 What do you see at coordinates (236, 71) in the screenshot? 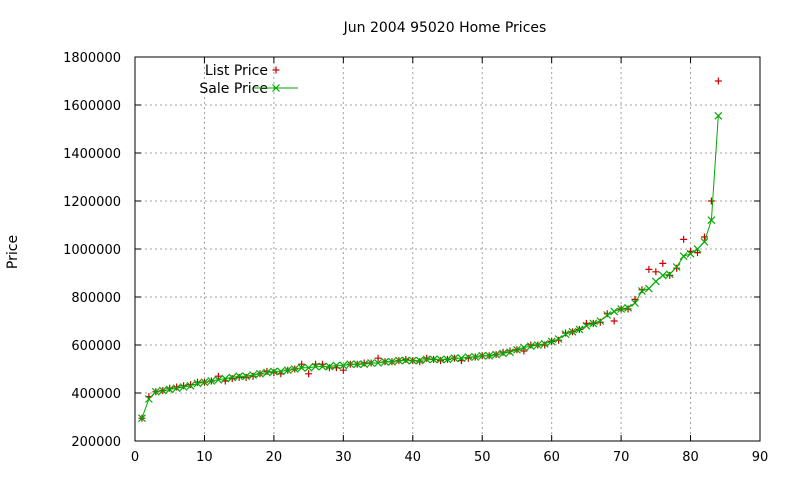
I see `legend-label-list-price: List Price` at bounding box center [236, 71].